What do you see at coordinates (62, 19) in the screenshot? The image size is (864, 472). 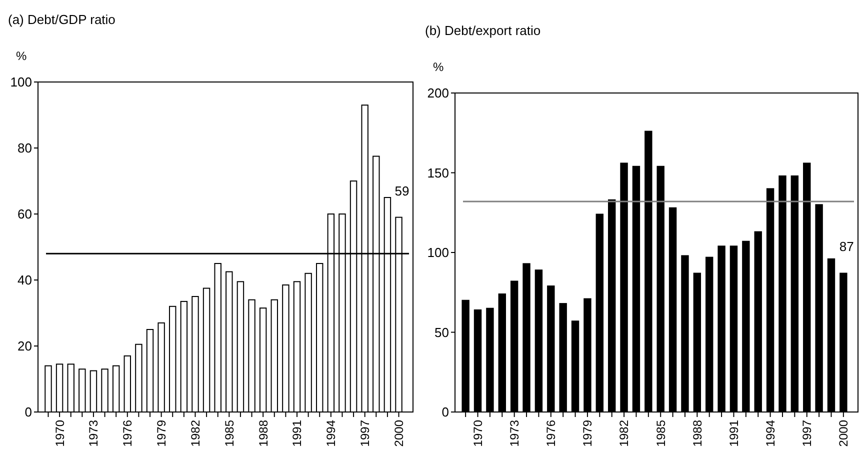 I see `chart-title: (a) Debt/GDP ratio` at bounding box center [62, 19].